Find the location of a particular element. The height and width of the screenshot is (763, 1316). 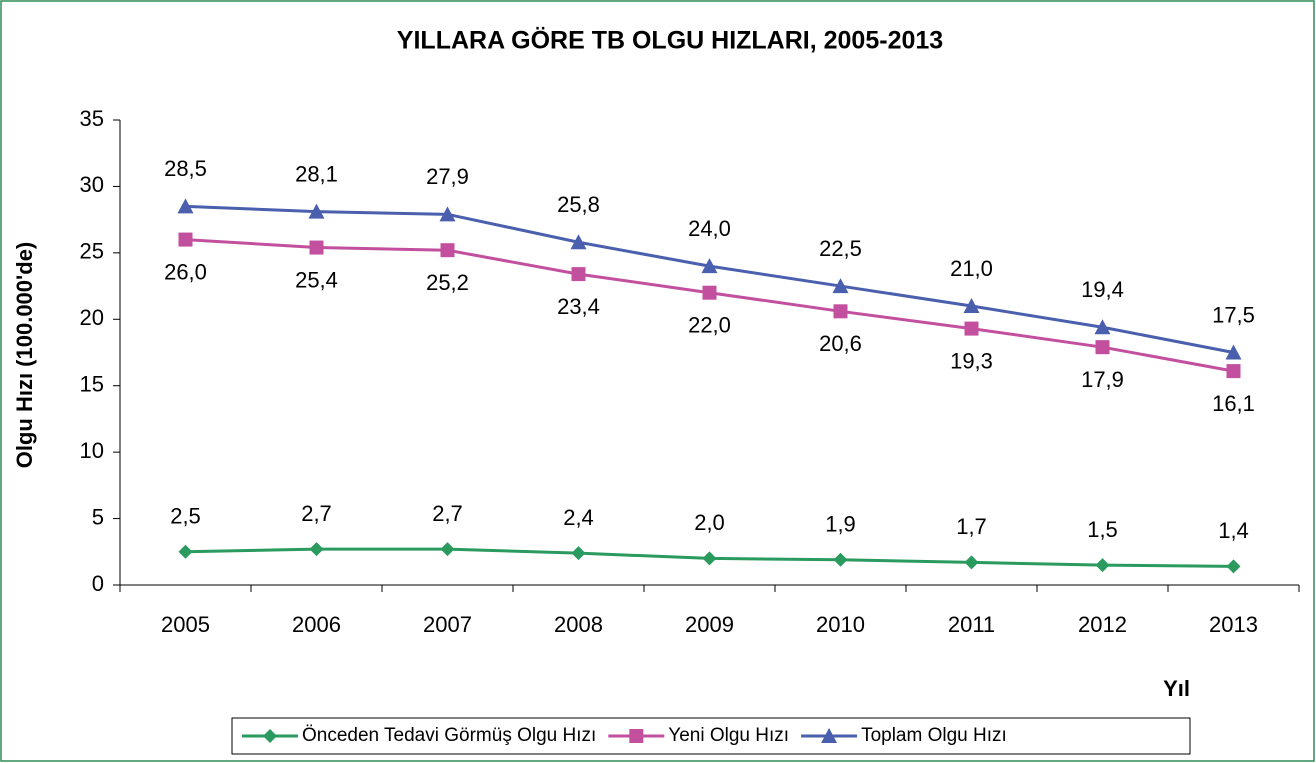

x-tick-label: 2008 is located at coordinates (578, 624).